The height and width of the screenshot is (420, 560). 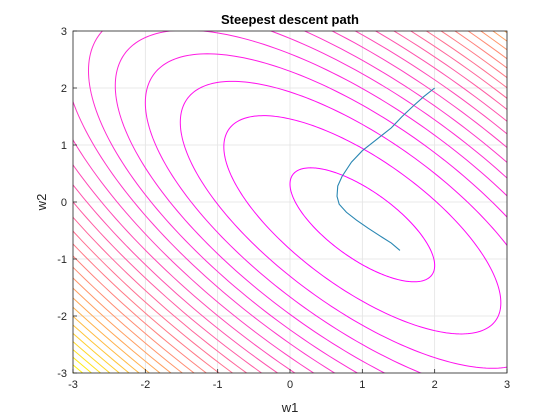 What do you see at coordinates (62, 374) in the screenshot?
I see `y-tick-label: -3` at bounding box center [62, 374].